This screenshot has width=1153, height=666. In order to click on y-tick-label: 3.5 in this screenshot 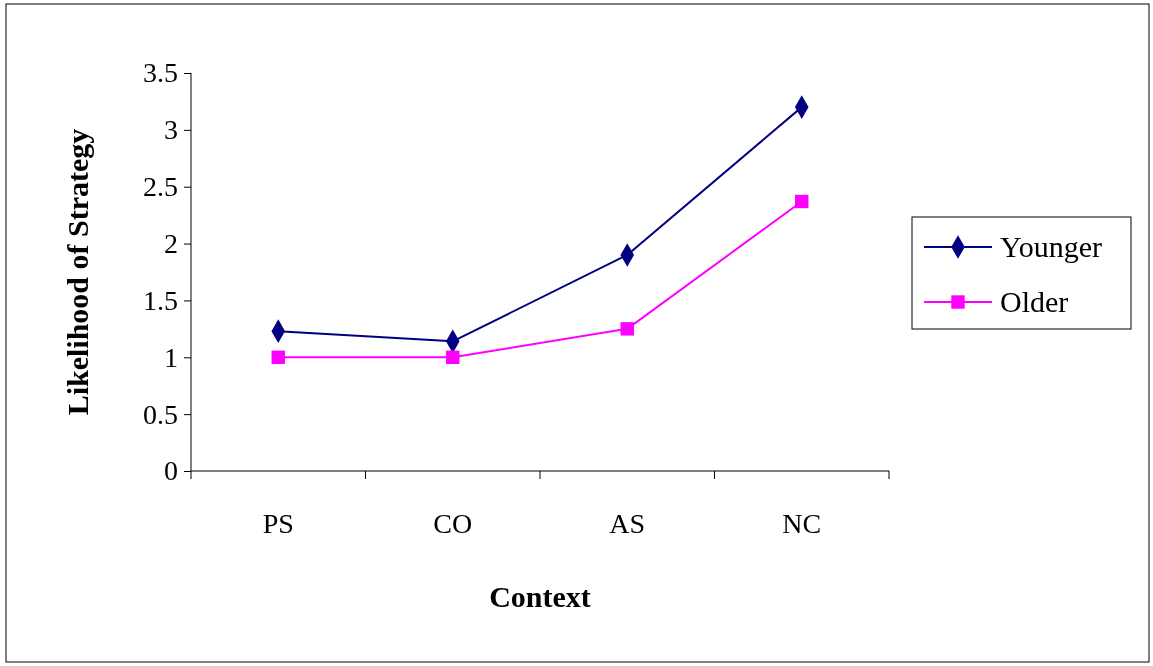, I will do `click(160, 73)`.